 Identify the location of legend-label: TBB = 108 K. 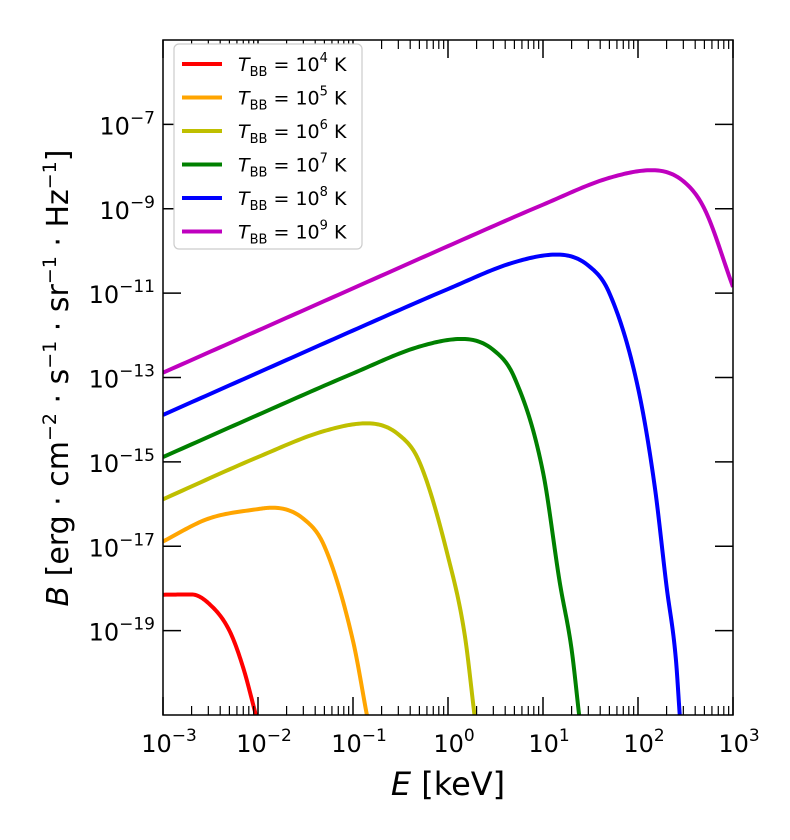
(292, 199).